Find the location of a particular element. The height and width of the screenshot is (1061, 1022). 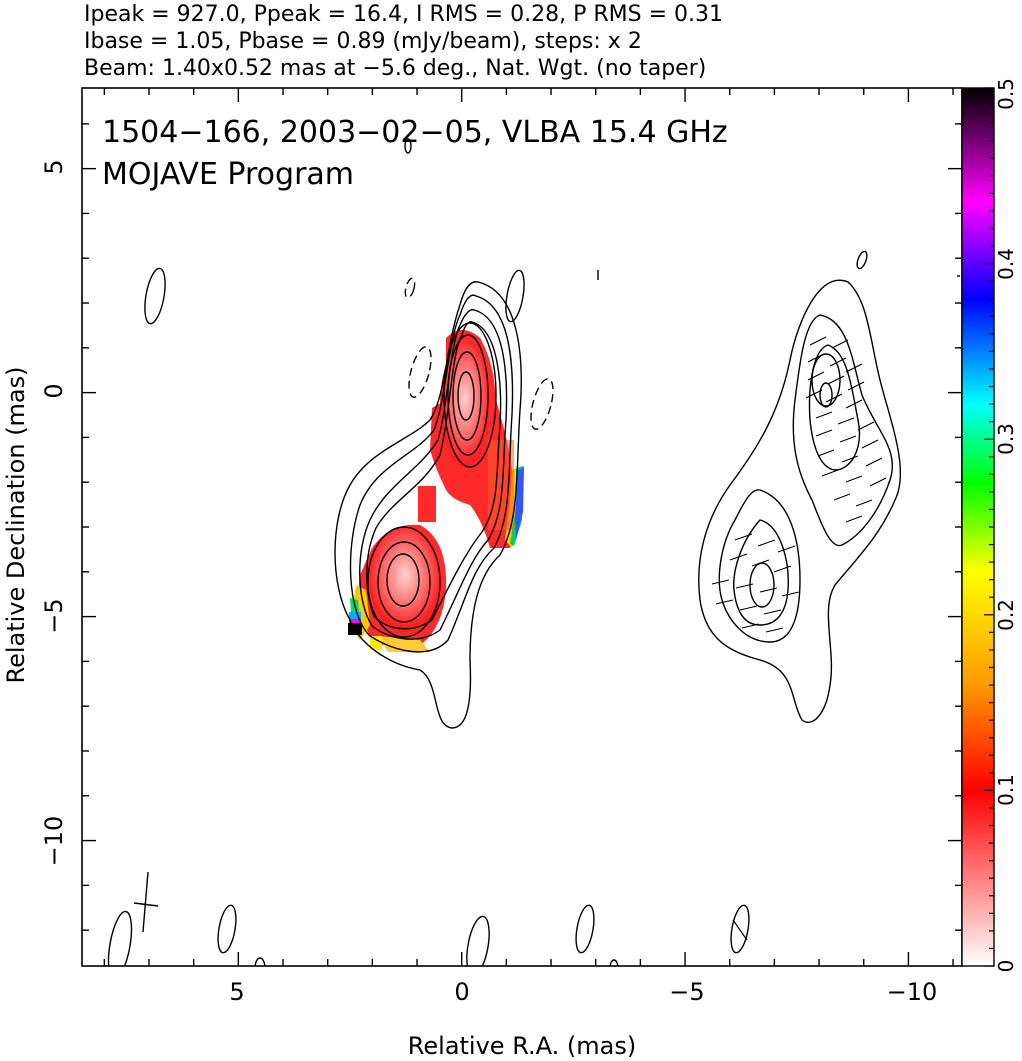

x-tick-labels: 5 0 −5 −10 is located at coordinates (583, 992).